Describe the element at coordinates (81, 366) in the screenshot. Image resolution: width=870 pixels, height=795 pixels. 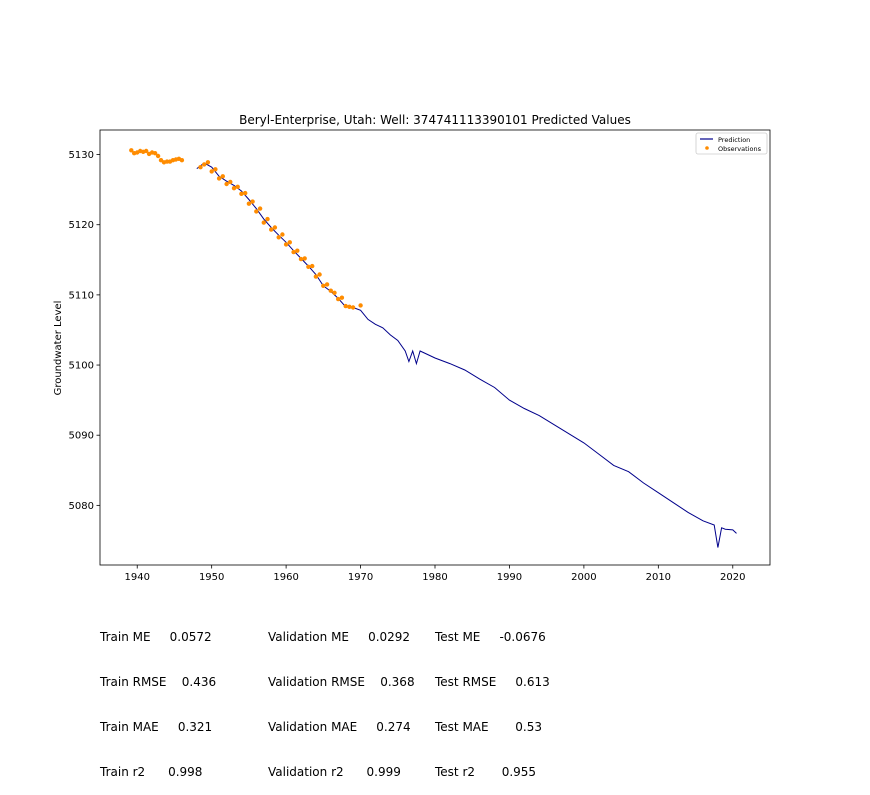
I see `y-tick-label: 5100` at that location.